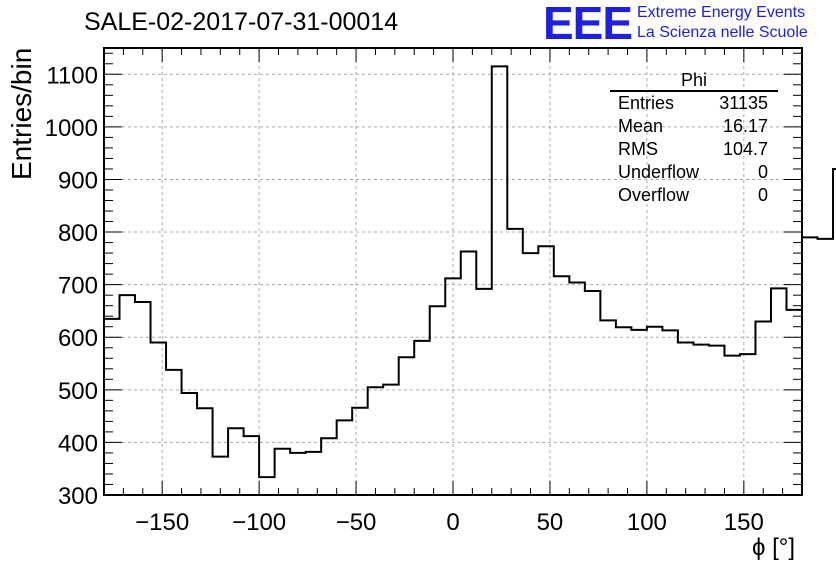 This screenshot has width=836, height=572. I want to click on y-tick-label: 400, so click(78, 443).